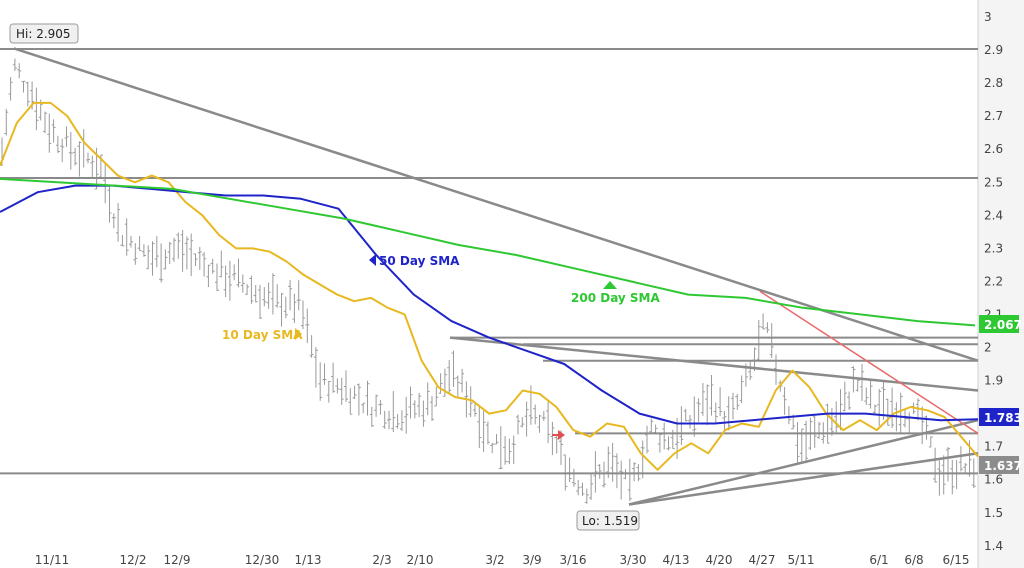 This screenshot has width=1024, height=568. What do you see at coordinates (262, 560) in the screenshot?
I see `x-tick-label: 12/30` at bounding box center [262, 560].